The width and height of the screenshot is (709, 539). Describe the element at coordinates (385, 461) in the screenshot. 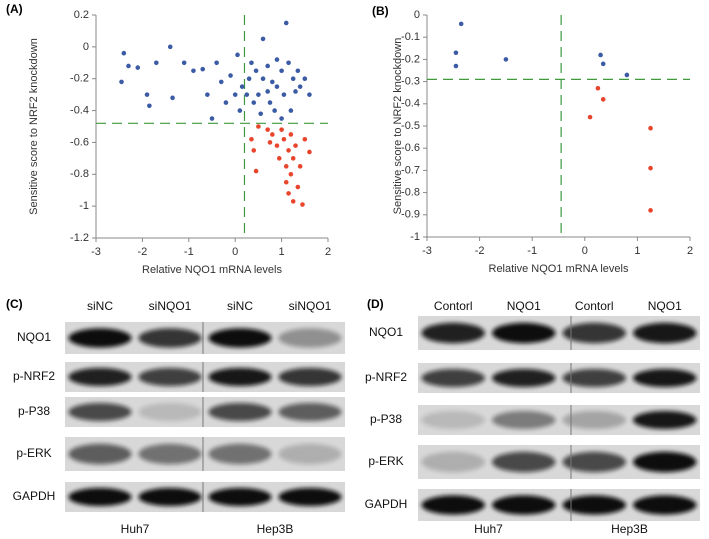

I see `row-label: p-ERK` at that location.